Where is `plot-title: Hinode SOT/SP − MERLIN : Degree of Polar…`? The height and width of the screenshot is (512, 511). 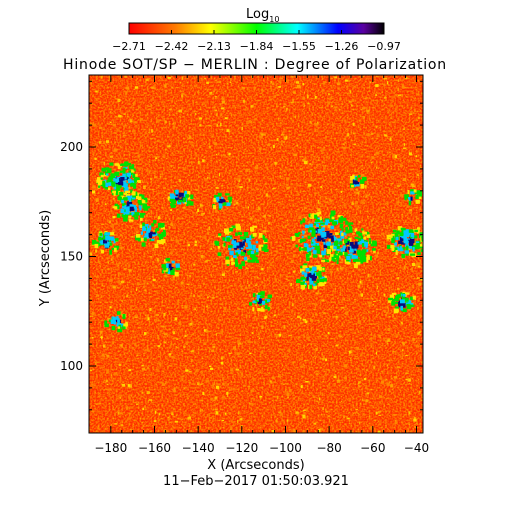
plot-title: Hinode SOT/SP − MERLIN : Degree of Polar… is located at coordinates (255, 65).